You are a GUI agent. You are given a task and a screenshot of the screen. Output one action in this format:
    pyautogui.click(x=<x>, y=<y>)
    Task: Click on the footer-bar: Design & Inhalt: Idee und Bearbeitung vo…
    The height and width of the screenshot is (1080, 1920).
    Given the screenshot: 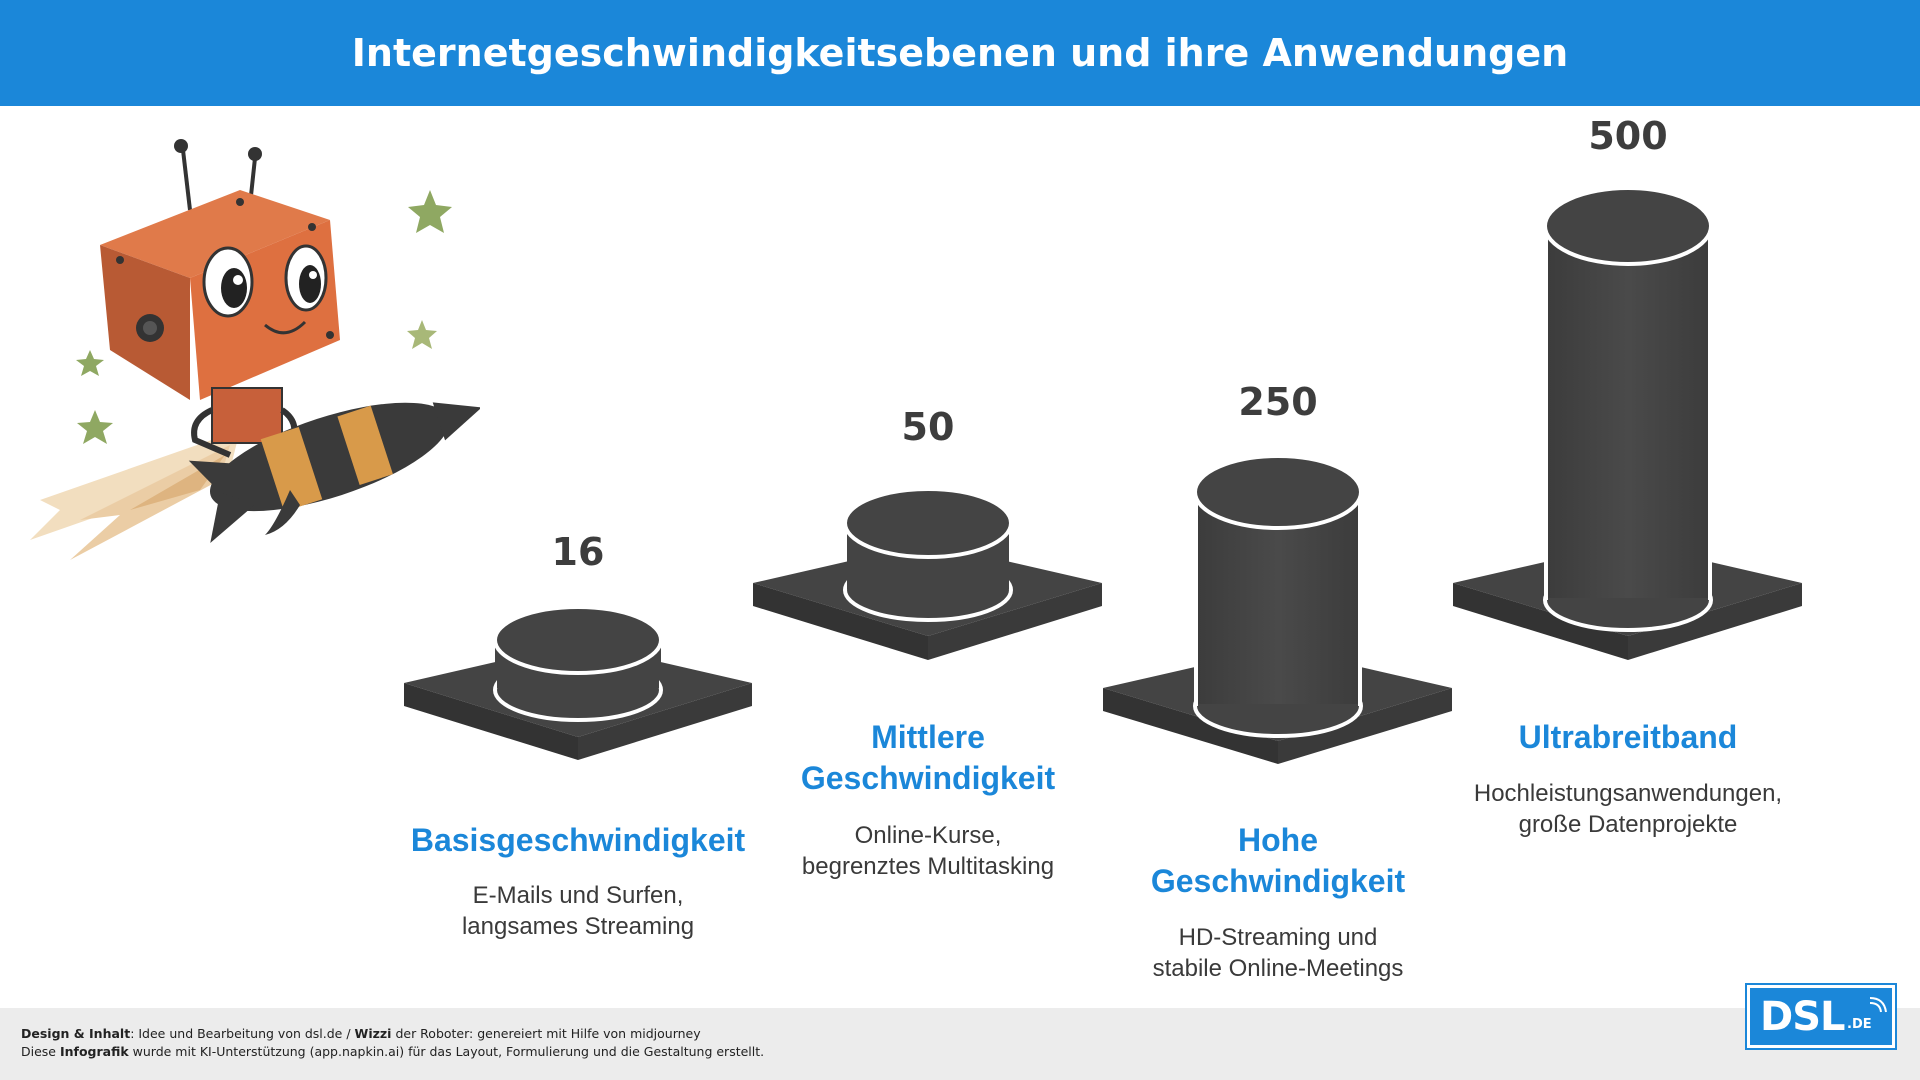 What is the action you would take?
    pyautogui.click(x=960, y=1044)
    